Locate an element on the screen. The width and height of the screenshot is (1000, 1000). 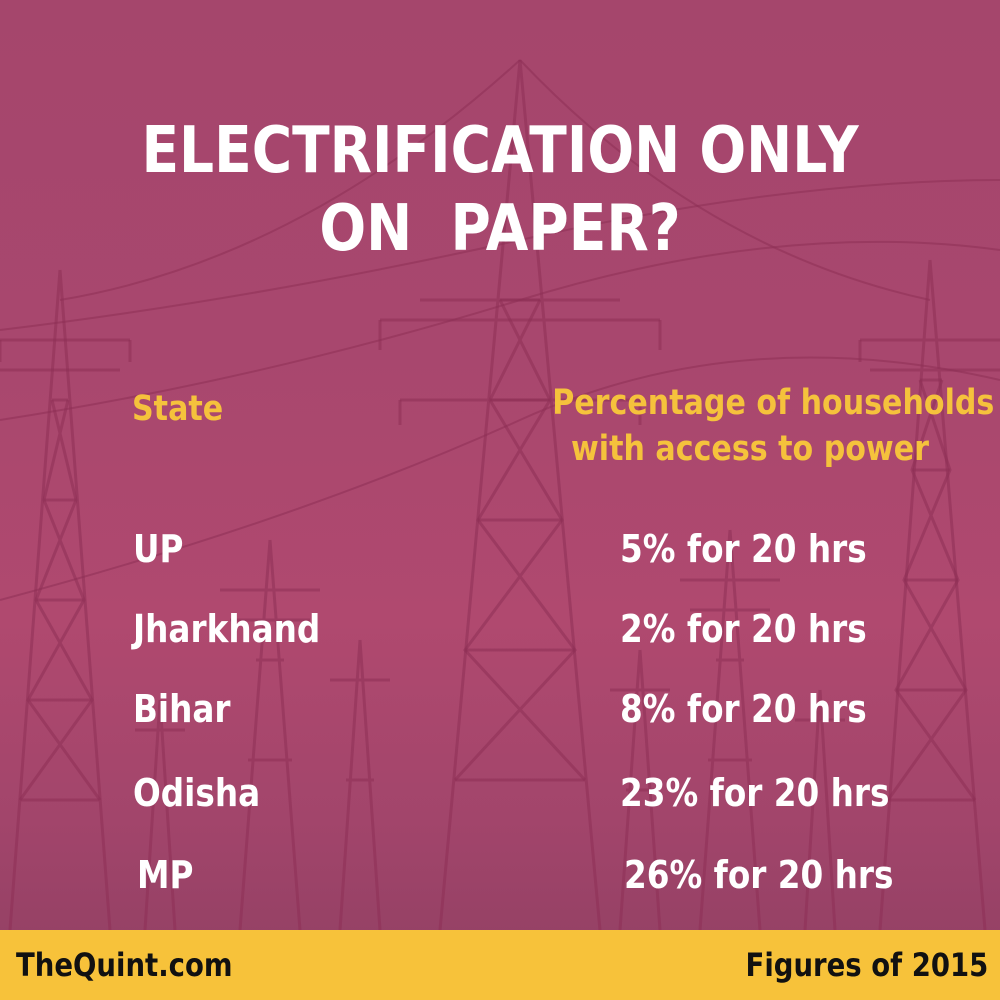
state-cell: Jharkhand is located at coordinates (227, 629).